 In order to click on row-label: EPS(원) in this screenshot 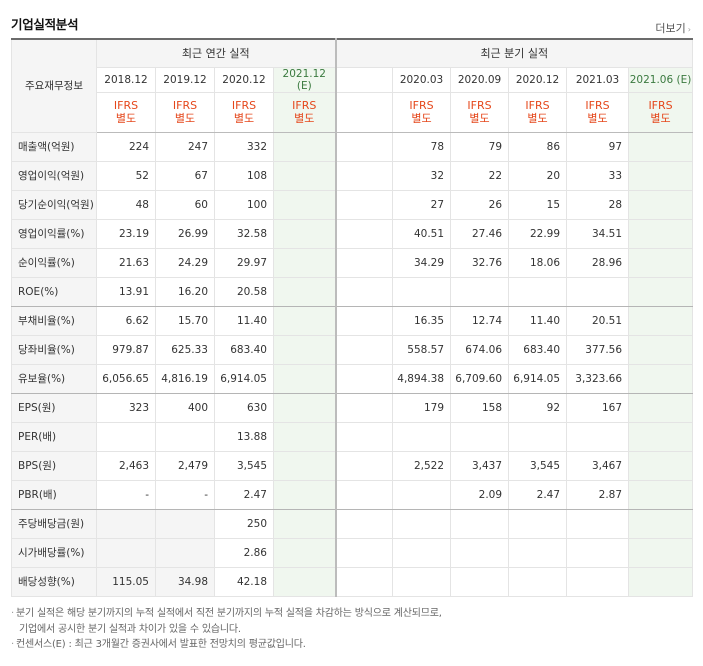, I will do `click(54, 407)`.